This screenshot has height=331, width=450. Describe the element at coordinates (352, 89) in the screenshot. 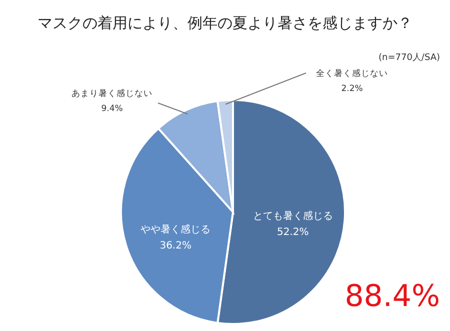

I see `data-label: 2.2%` at that location.